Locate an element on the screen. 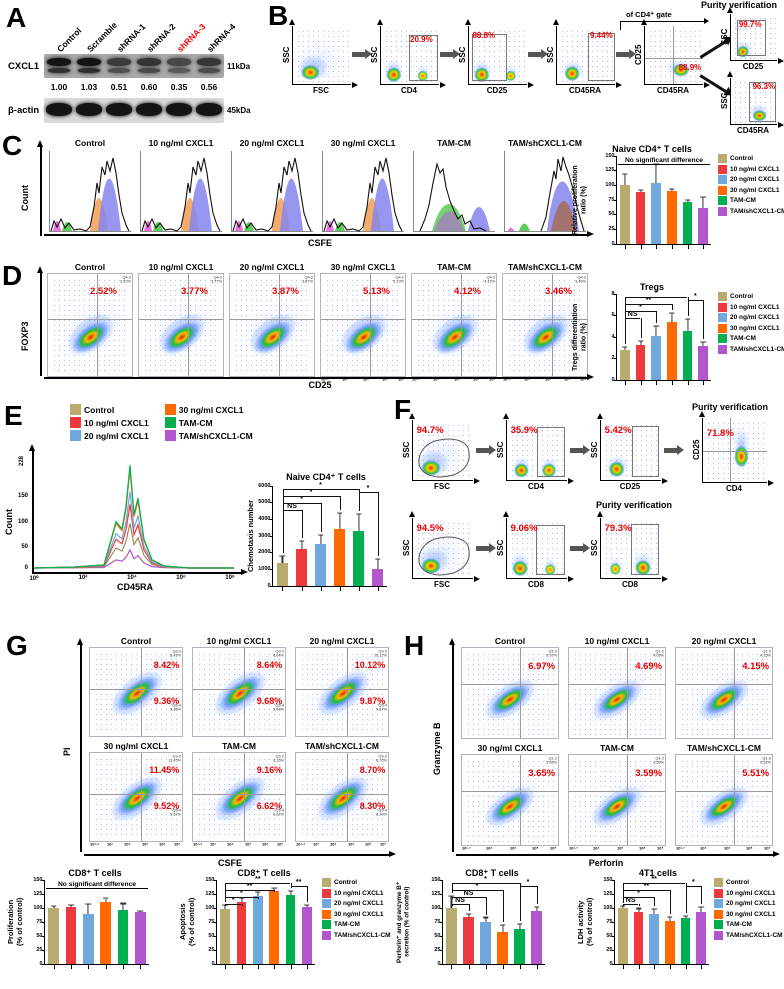  condition-cell: Control 2.52% Q4-2 2.52% is located at coordinates (90, 322).